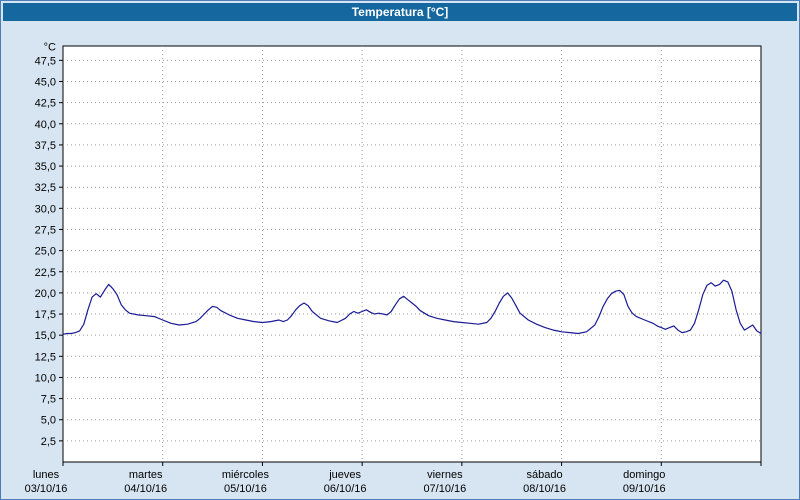  Describe the element at coordinates (344, 475) in the screenshot. I see `x-day-label: jueves` at that location.